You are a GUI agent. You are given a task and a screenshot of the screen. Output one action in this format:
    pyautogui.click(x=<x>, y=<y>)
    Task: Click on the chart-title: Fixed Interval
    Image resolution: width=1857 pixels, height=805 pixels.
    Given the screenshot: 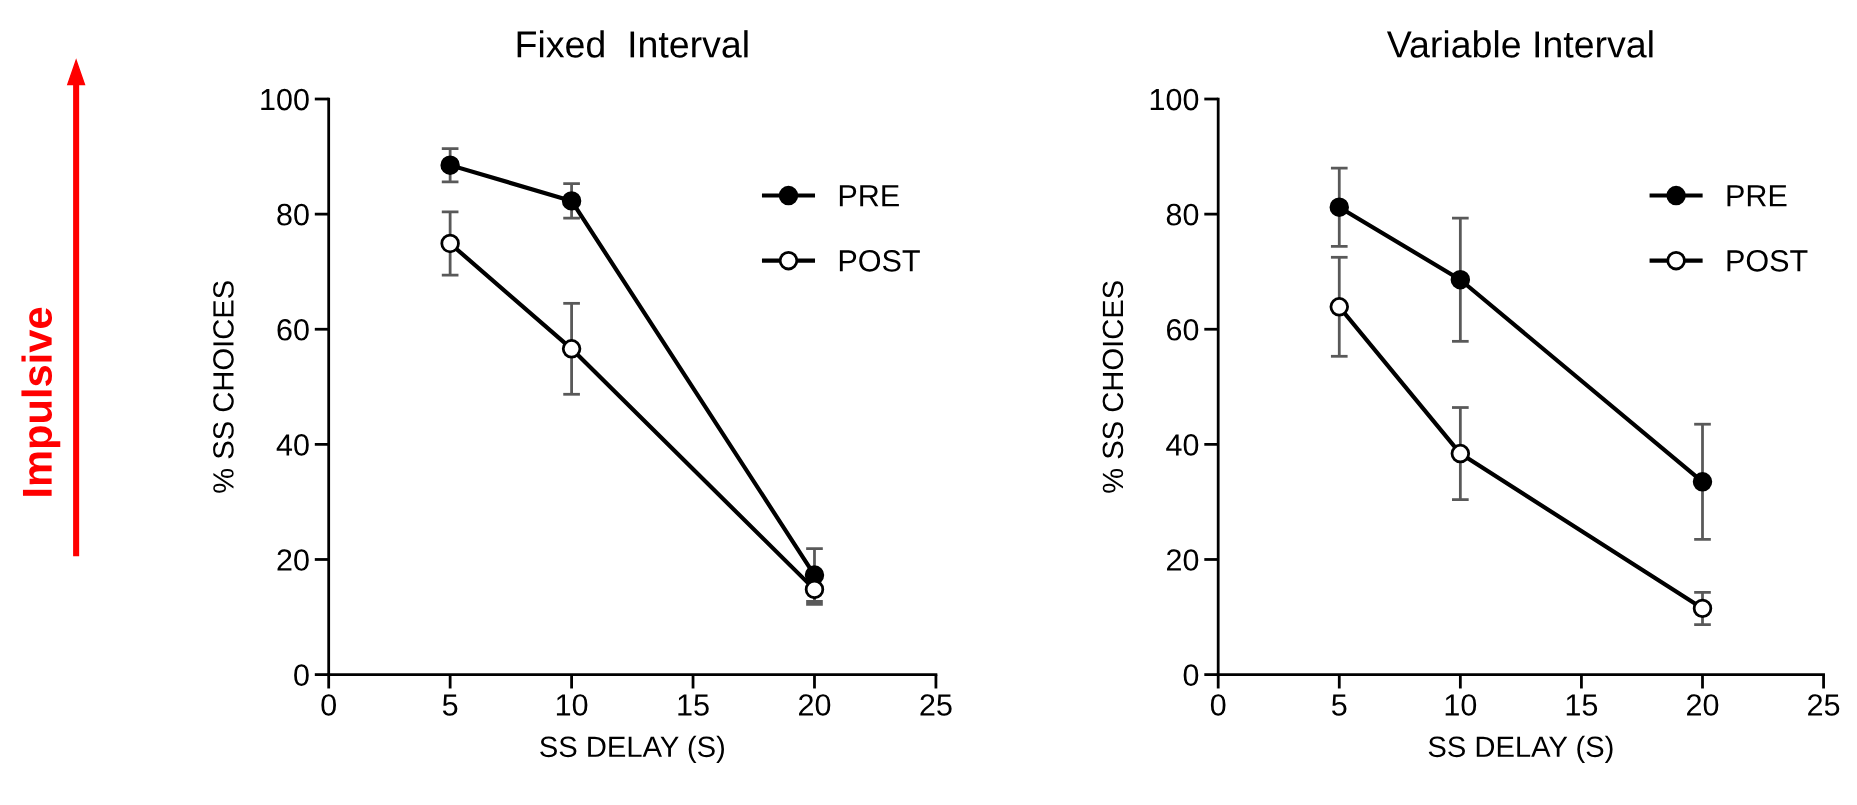 What is the action you would take?
    pyautogui.click(x=632, y=44)
    